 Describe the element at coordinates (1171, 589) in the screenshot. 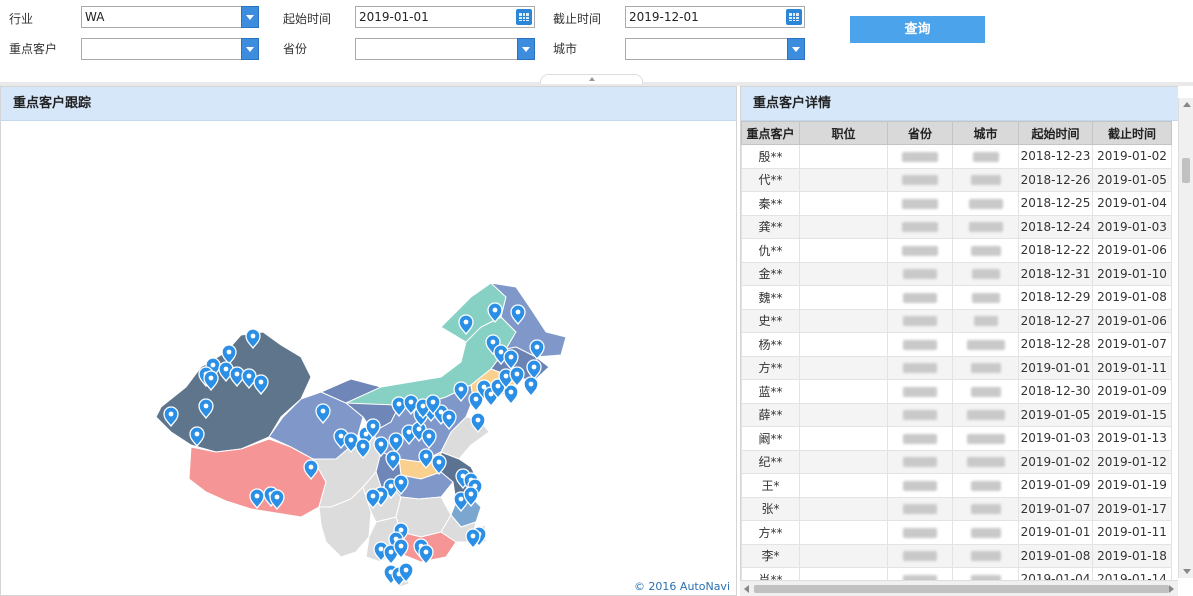

I see `scroll-right-icon` at that location.